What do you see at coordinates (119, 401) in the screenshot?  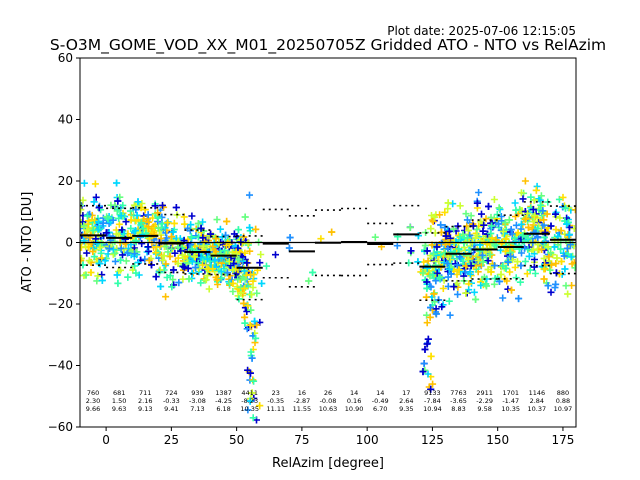 I see `bin-mean-label: 1.50` at bounding box center [119, 401].